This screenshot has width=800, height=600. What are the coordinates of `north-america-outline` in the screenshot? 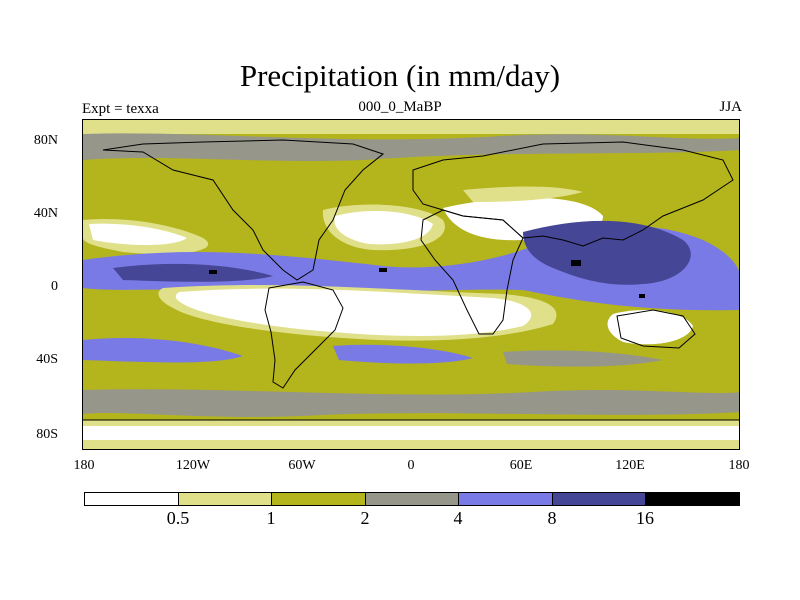 It's located at (243, 210).